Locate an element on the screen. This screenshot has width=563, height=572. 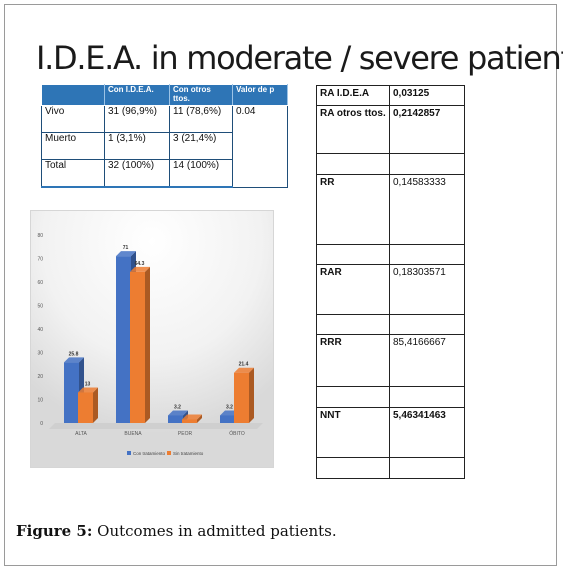
metric-value: 85,4166667 is located at coordinates (427, 360).